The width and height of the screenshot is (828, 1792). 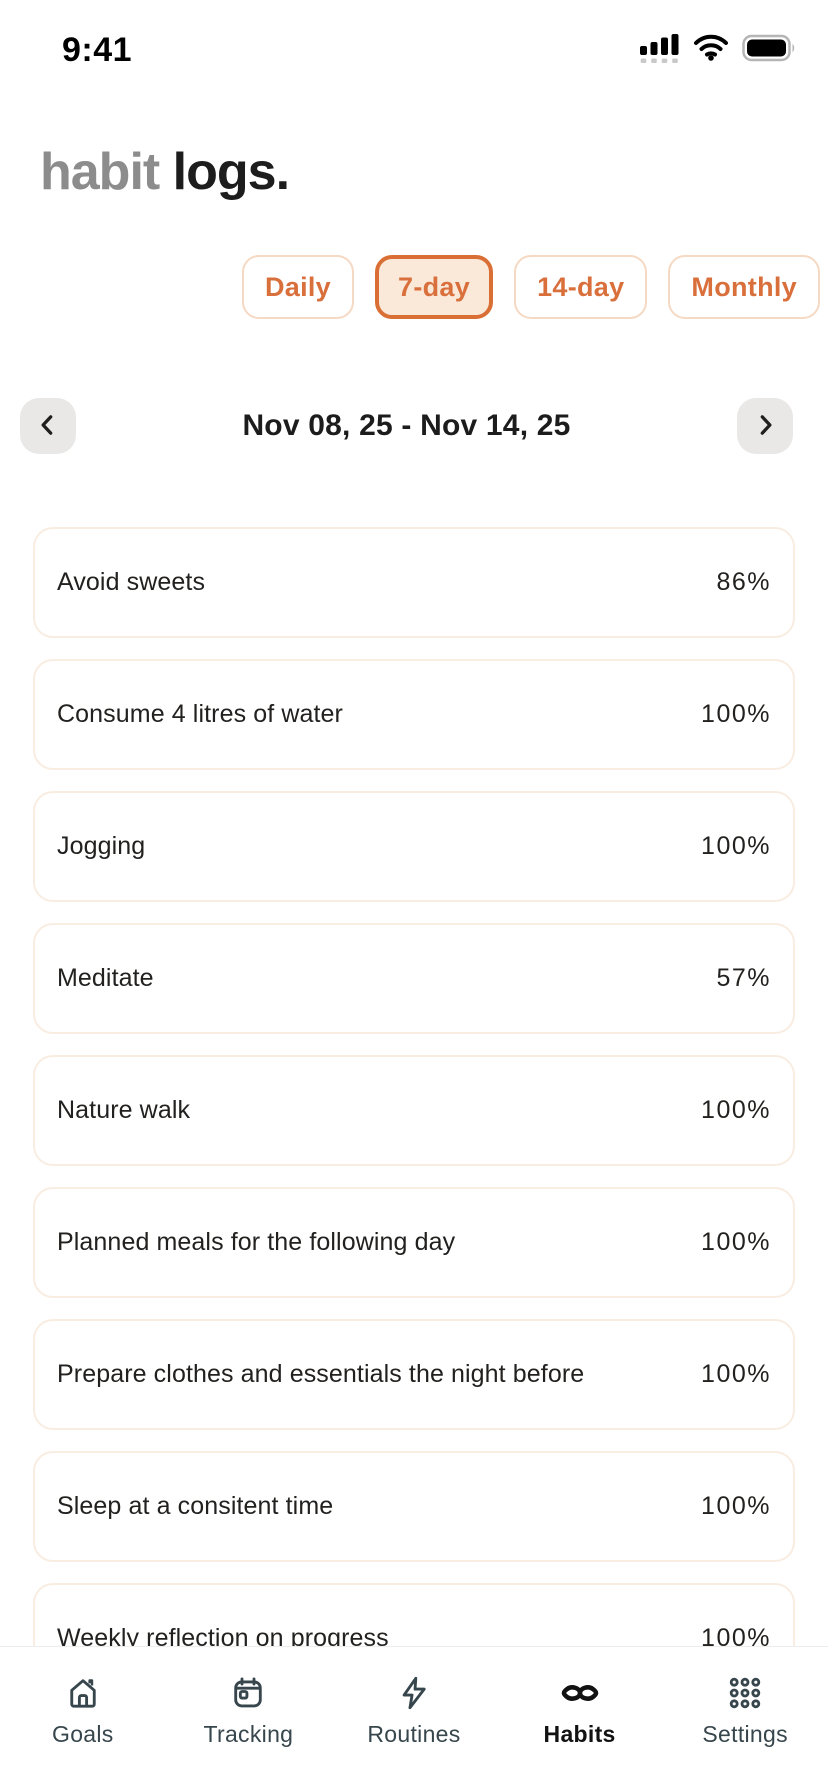 I want to click on lightning-icon, so click(x=414, y=1693).